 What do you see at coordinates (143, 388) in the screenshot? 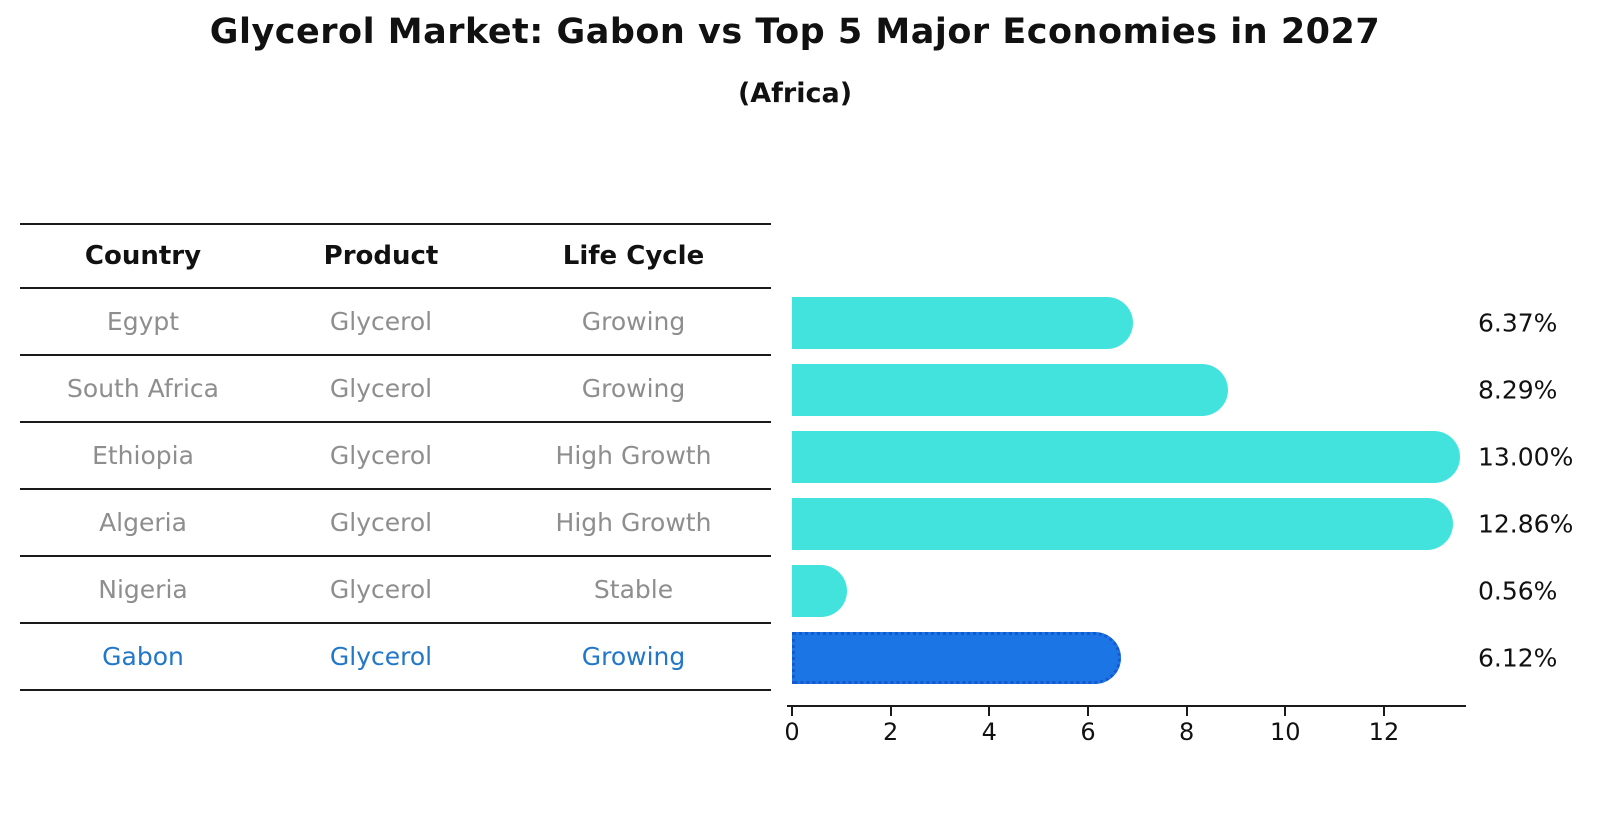
I see `country-cell: South Africa` at bounding box center [143, 388].